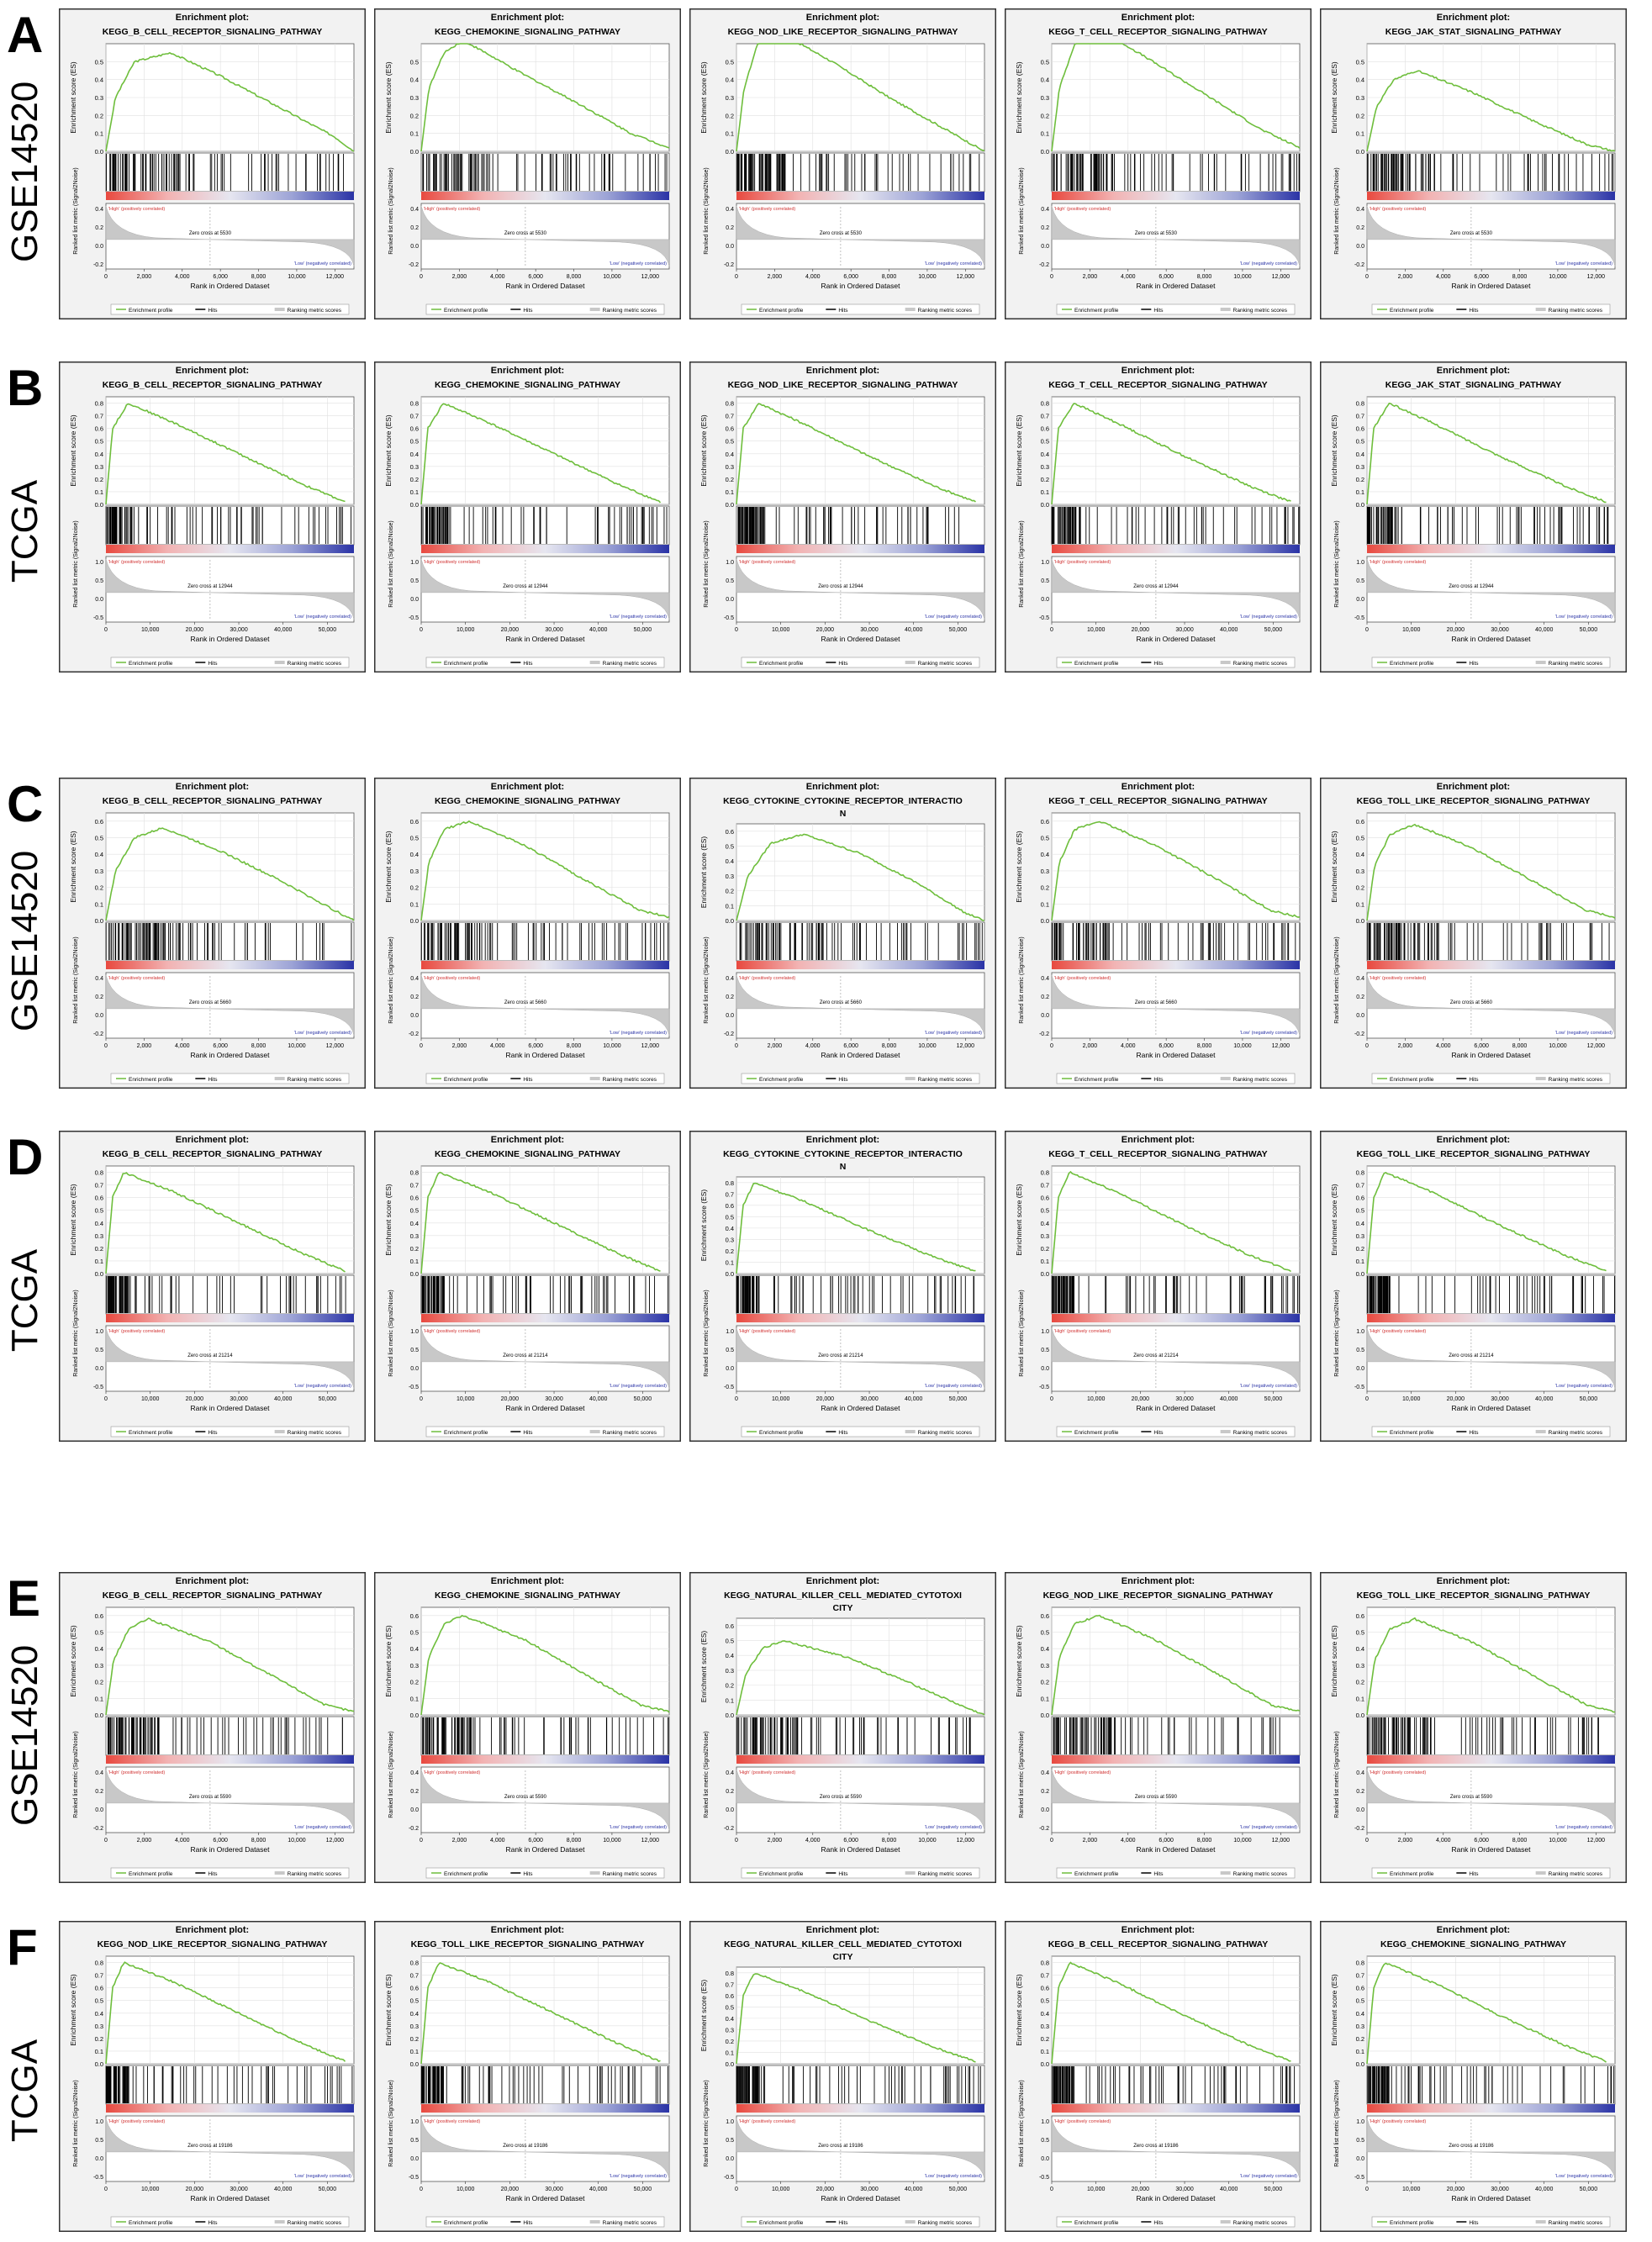 The height and width of the screenshot is (2242, 1652). Describe the element at coordinates (213, 801) in the screenshot. I see `panel-title: KEGG_B_CELL_RECEPTOR_SIGNALING_PATHWAY` at that location.